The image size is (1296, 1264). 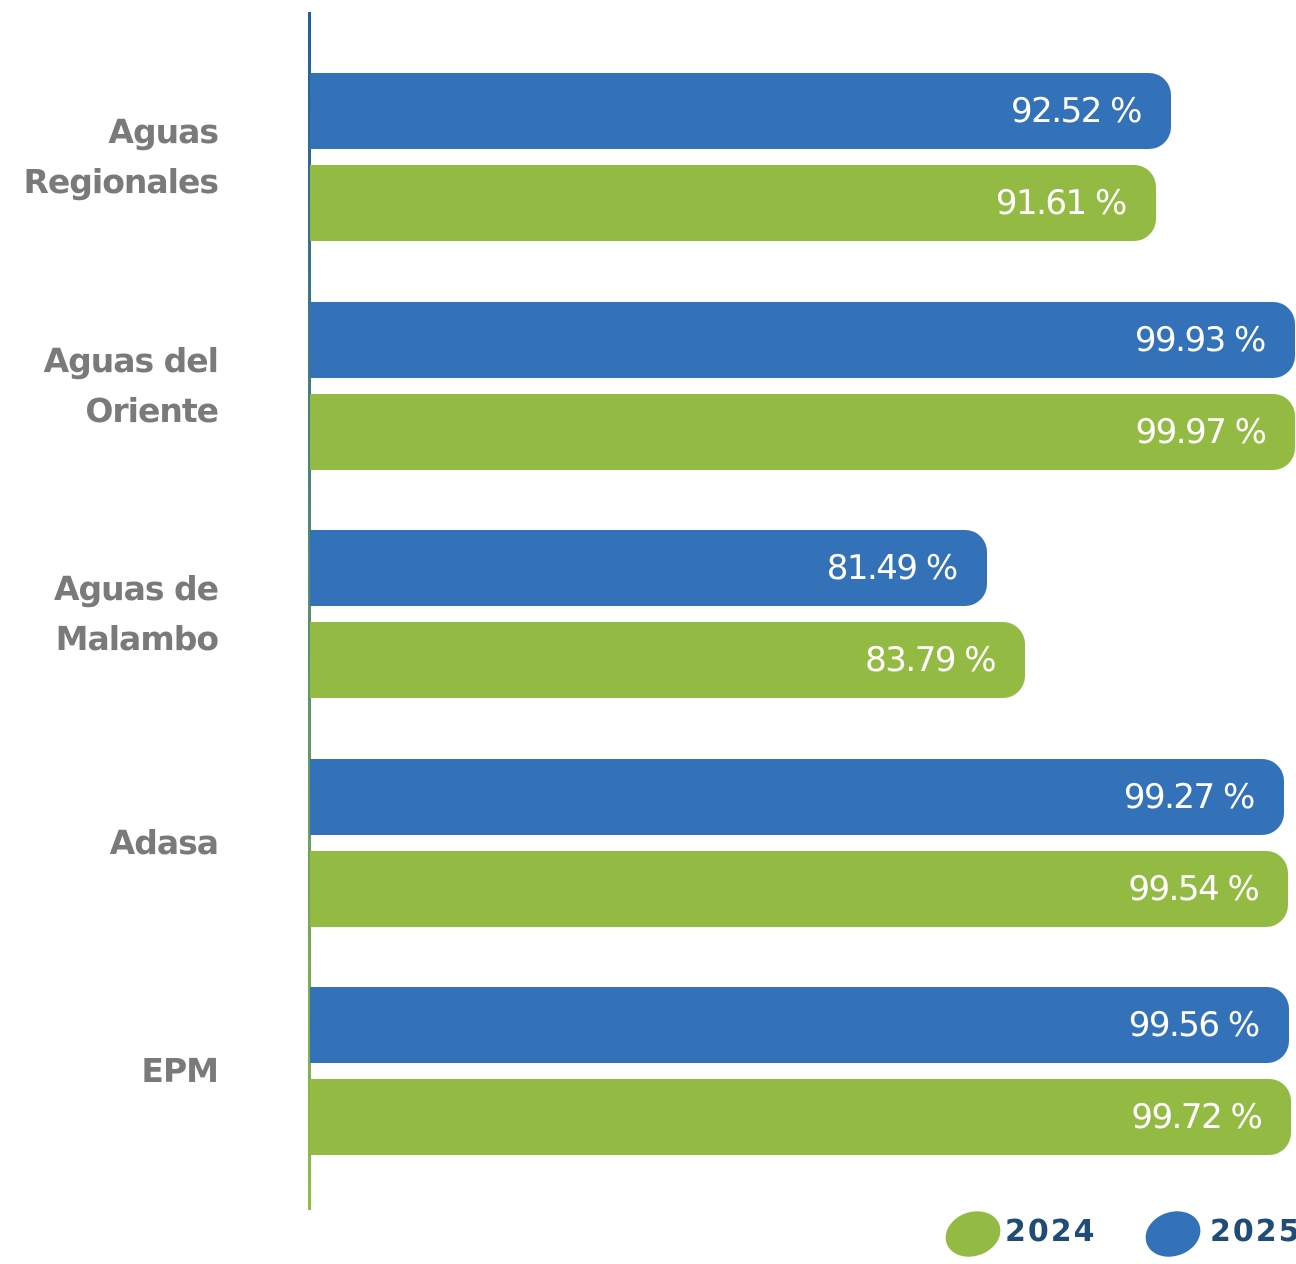 What do you see at coordinates (1194, 1025) in the screenshot?
I see `value-label: 99.56 %` at bounding box center [1194, 1025].